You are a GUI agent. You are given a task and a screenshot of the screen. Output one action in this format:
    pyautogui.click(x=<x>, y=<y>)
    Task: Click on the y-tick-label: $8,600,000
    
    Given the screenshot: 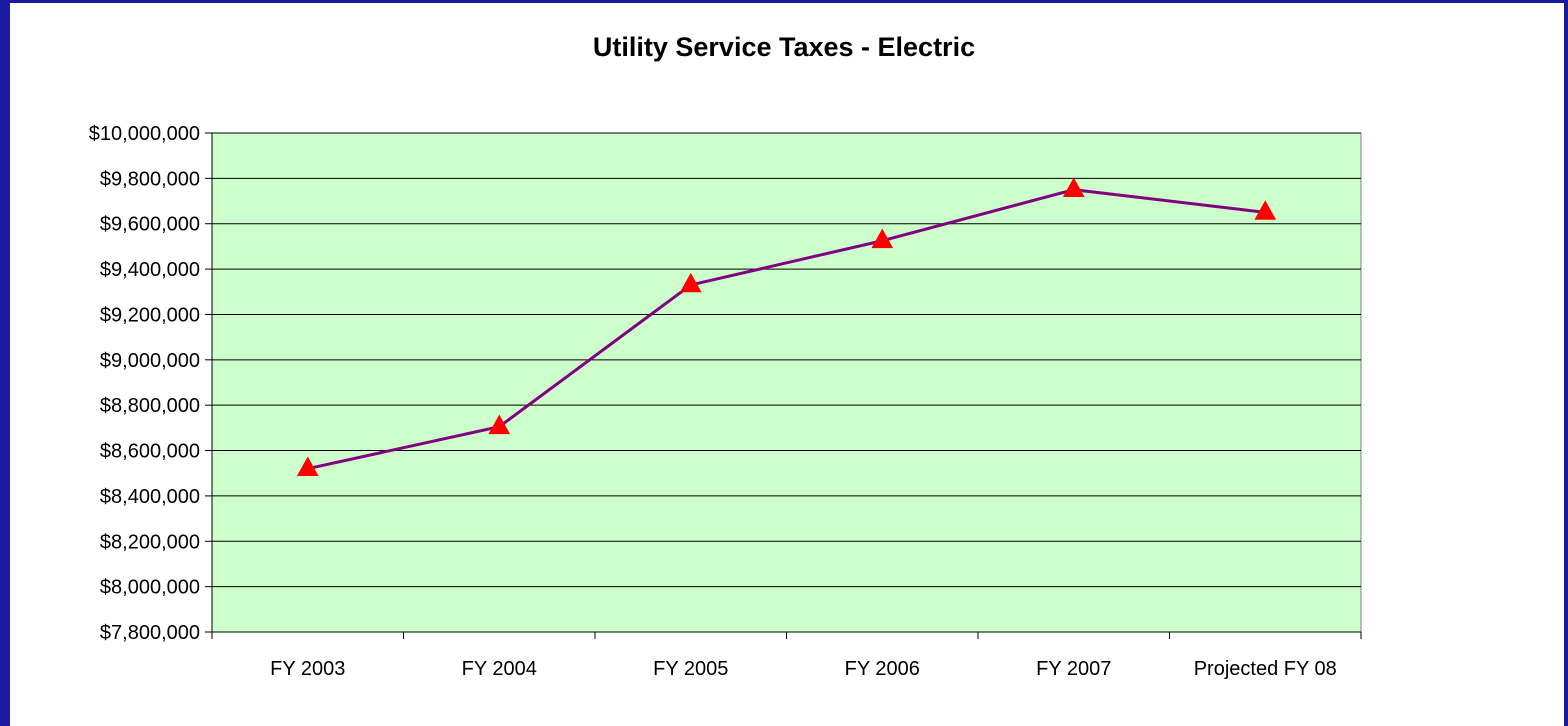 What is the action you would take?
    pyautogui.click(x=150, y=452)
    